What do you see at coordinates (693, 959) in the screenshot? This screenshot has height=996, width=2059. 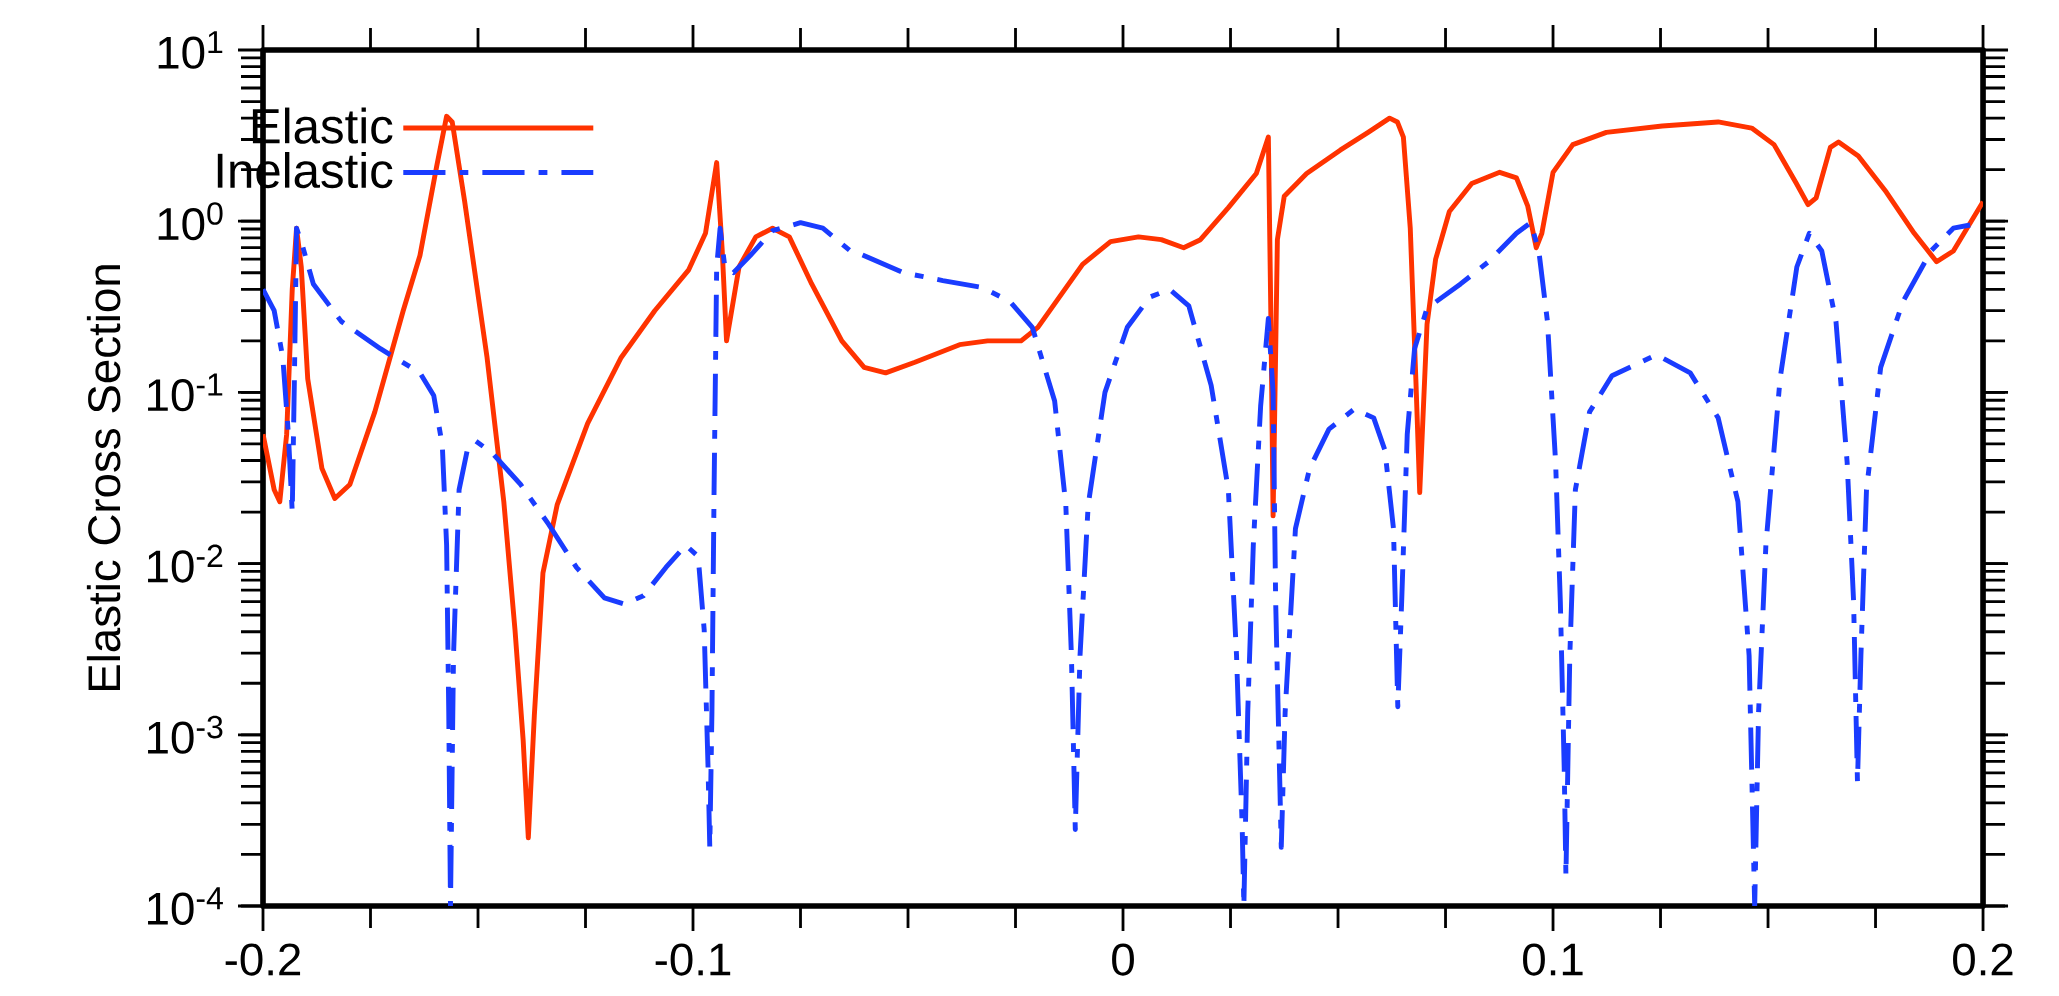 I see `x-tick-label: -0.1` at bounding box center [693, 959].